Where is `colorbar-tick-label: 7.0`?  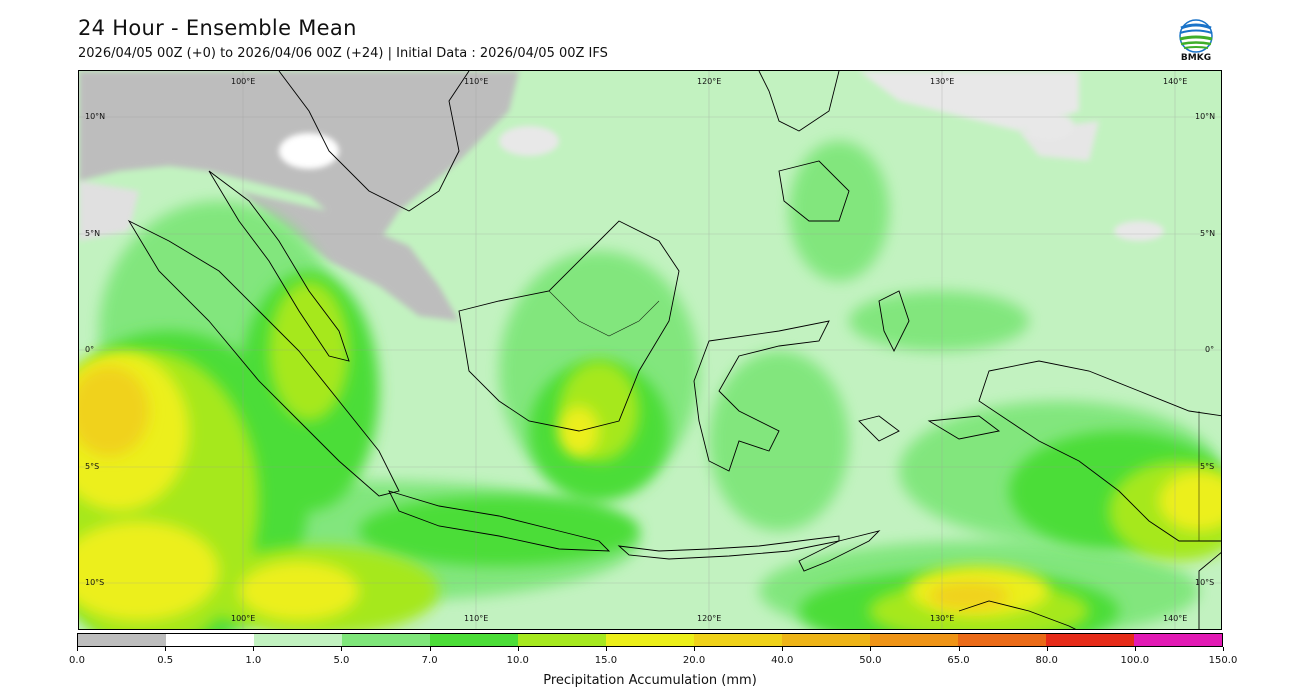 colorbar-tick-label: 7.0 is located at coordinates (429, 660).